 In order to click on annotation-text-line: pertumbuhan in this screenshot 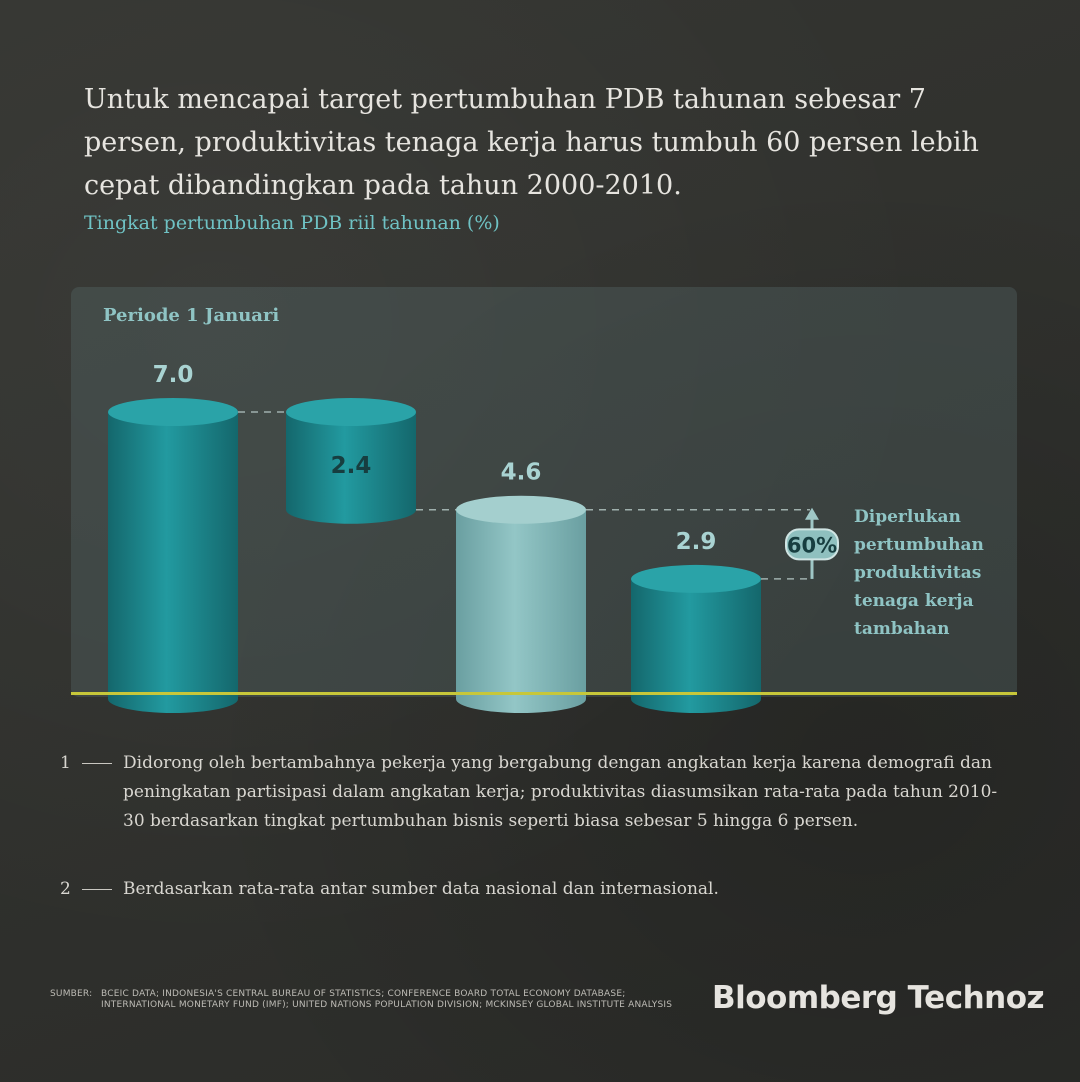, I will do `click(919, 545)`.